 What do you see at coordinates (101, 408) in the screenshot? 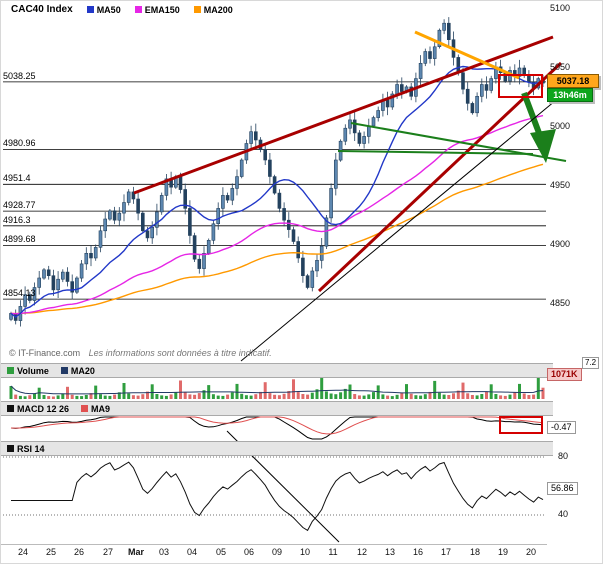
I see `ma9-label: MA9` at bounding box center [101, 408].